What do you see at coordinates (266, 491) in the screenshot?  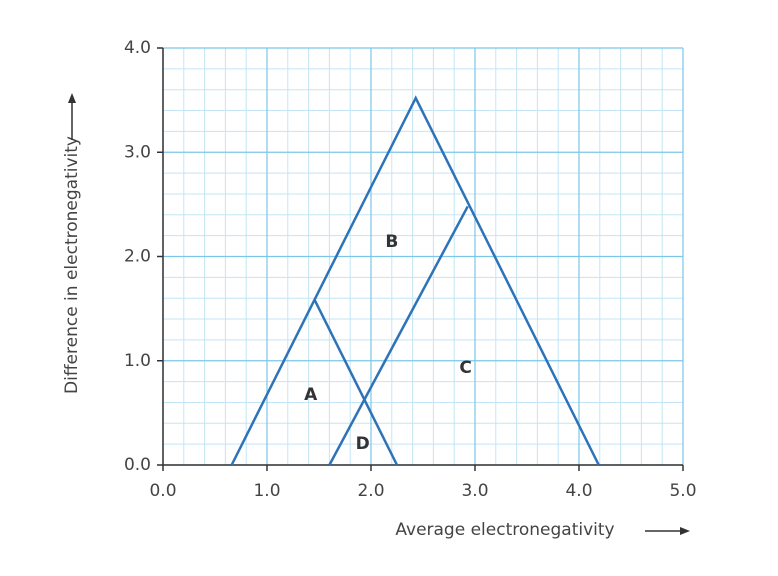 I see `x-tick-label: 1.0` at bounding box center [266, 491].